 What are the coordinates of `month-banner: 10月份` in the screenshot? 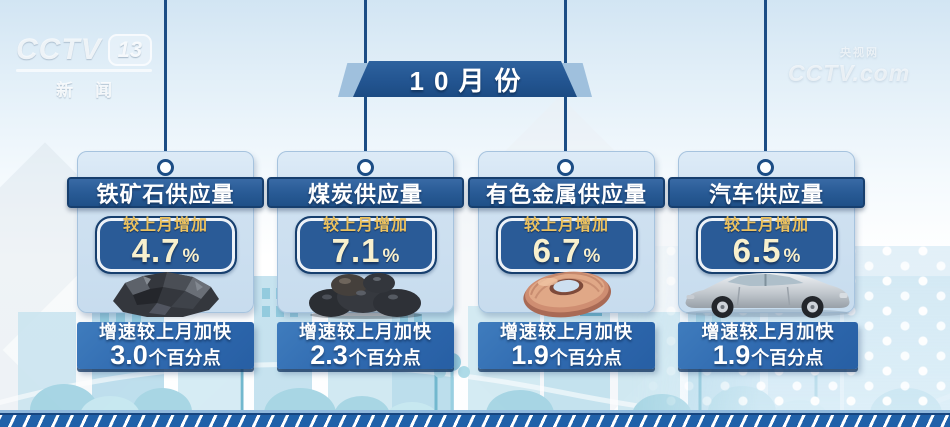 It's located at (465, 79).